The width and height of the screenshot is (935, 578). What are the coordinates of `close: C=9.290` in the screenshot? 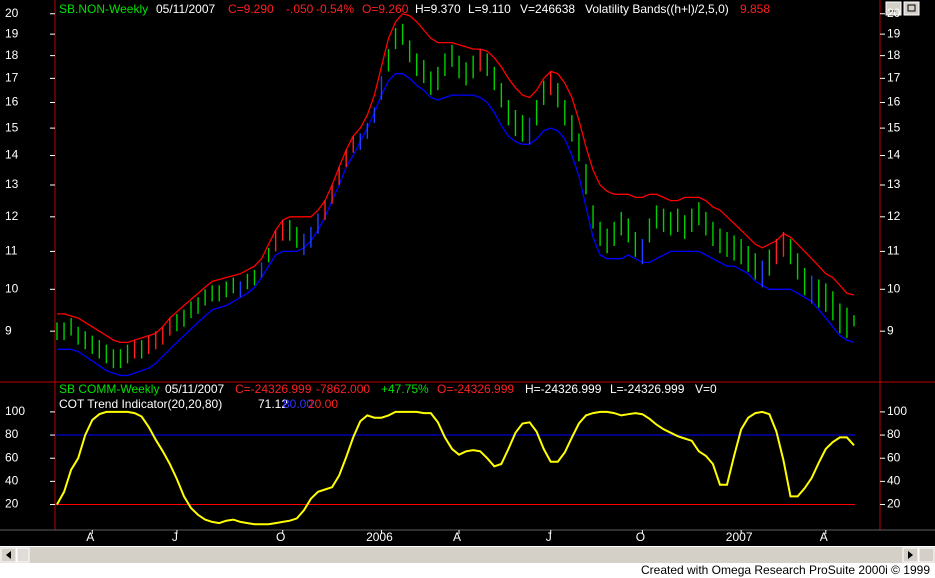 It's located at (251, 9).